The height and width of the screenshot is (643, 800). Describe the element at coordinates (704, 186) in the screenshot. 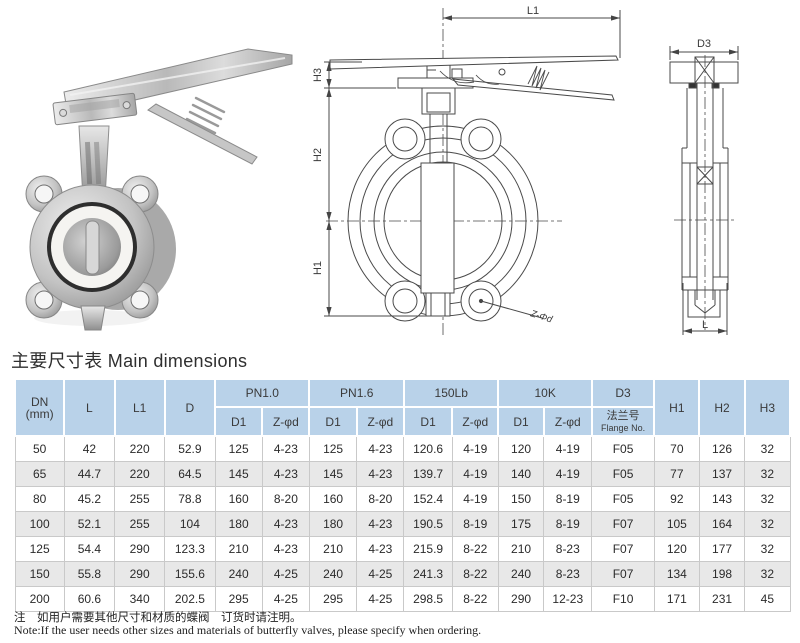

I see `side-view-drawing: D3 L` at that location.